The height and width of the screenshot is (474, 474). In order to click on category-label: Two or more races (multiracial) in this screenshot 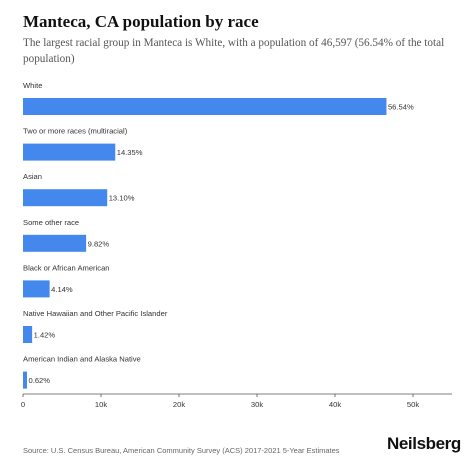, I will do `click(75, 131)`.